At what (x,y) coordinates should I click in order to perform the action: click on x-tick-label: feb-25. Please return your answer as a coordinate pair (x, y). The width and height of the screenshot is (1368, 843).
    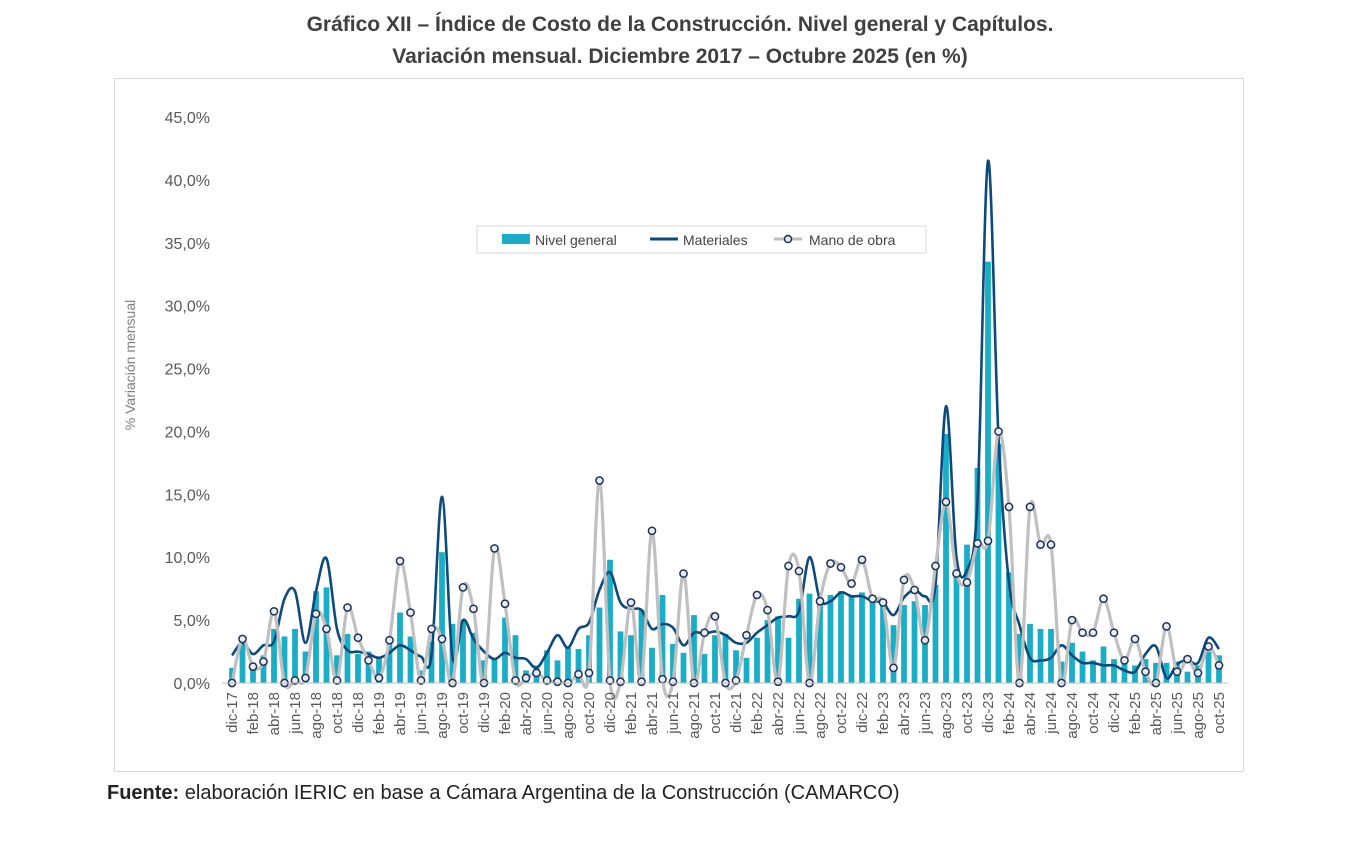
    Looking at the image, I should click on (1135, 713).